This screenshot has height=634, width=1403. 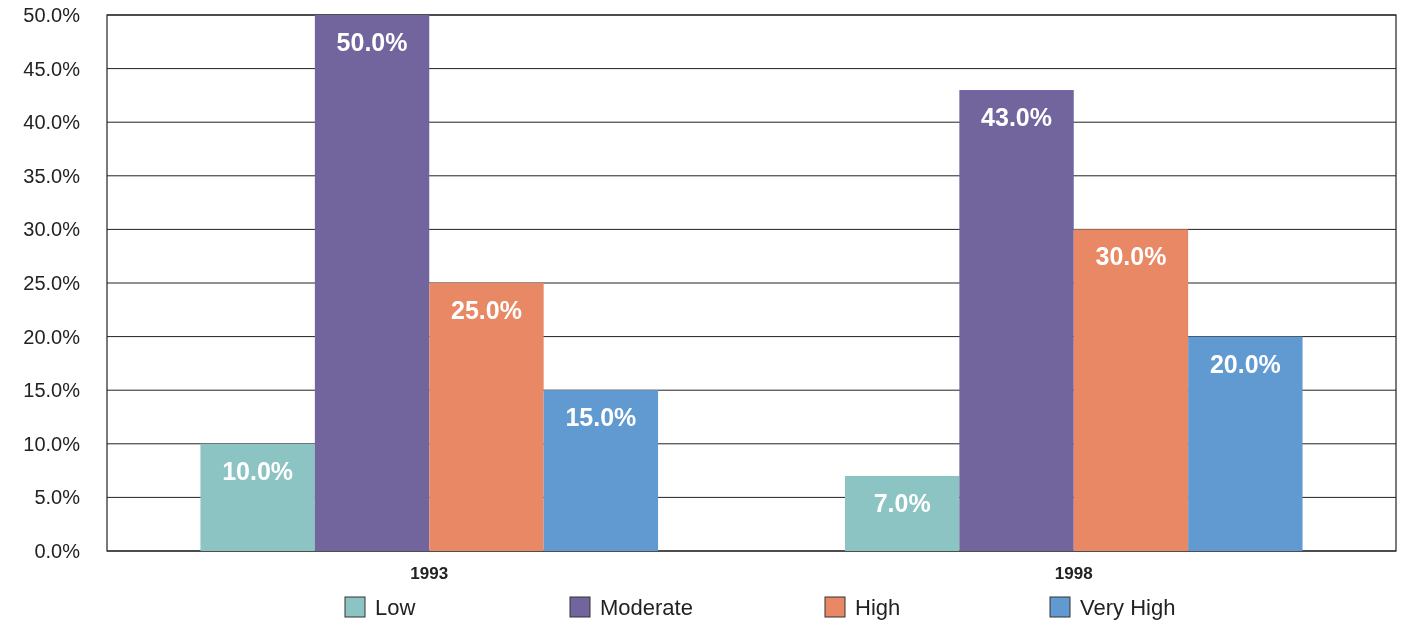 I want to click on legend-label: Moderate, so click(x=646, y=607).